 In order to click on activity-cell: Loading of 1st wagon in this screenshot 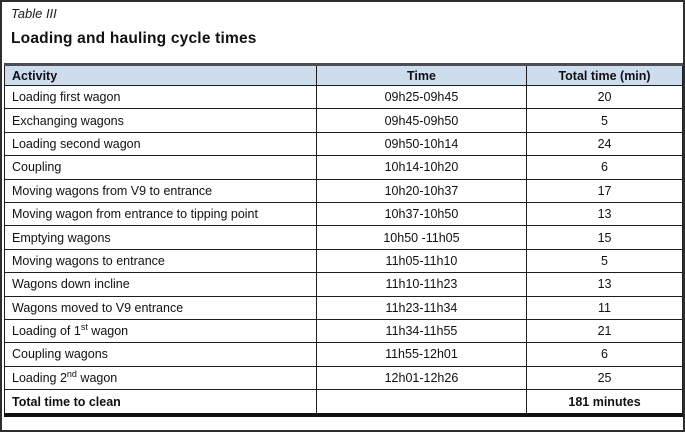, I will do `click(160, 331)`.